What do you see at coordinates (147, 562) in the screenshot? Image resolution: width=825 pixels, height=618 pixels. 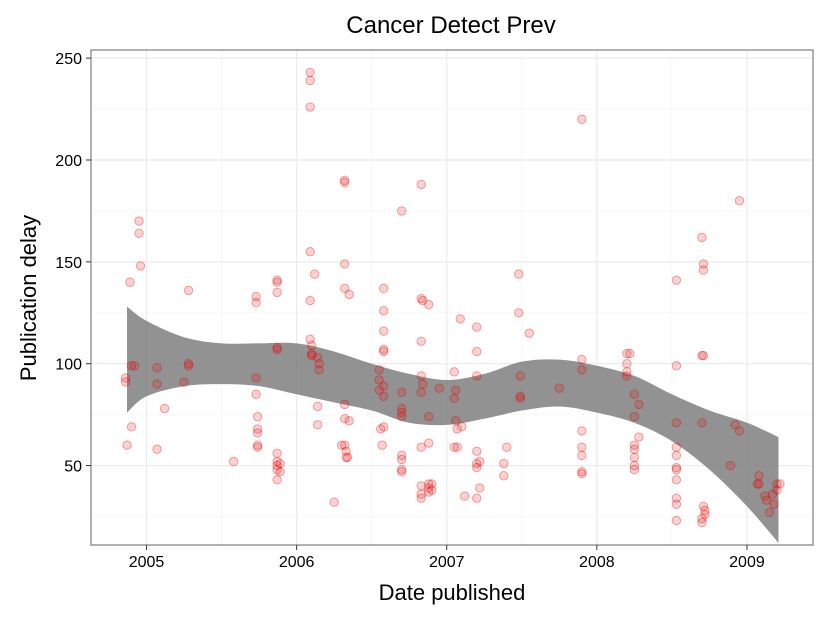 I see `x-tick-label: 2005` at bounding box center [147, 562].